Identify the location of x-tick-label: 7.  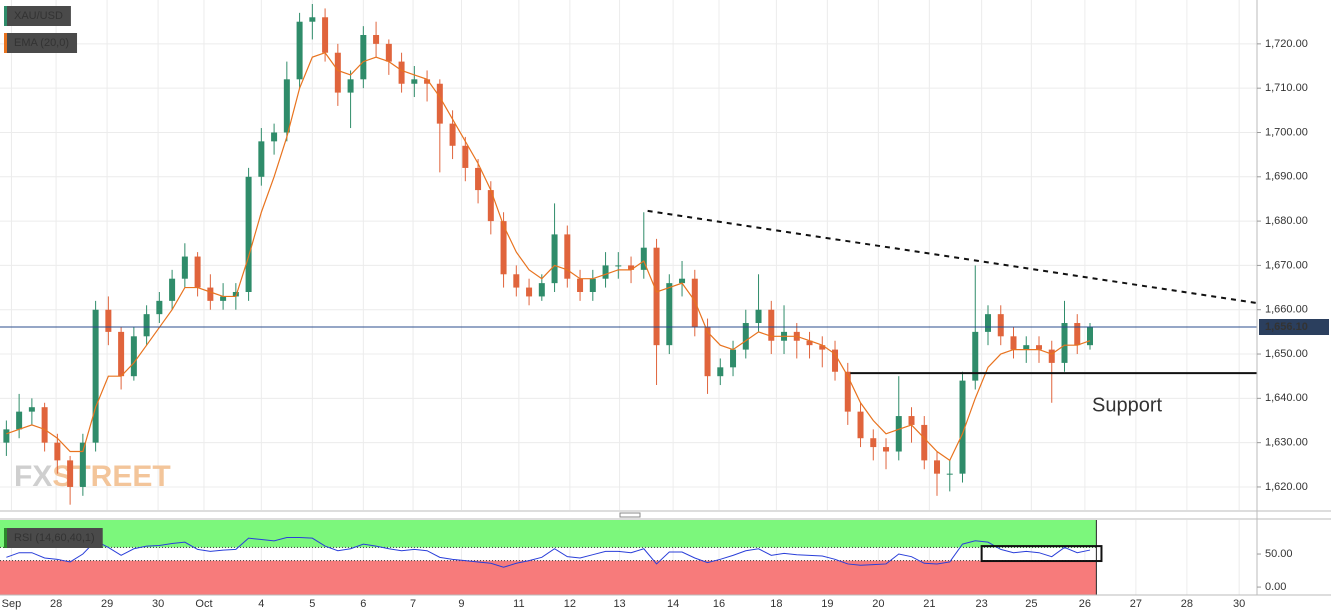
(413, 604).